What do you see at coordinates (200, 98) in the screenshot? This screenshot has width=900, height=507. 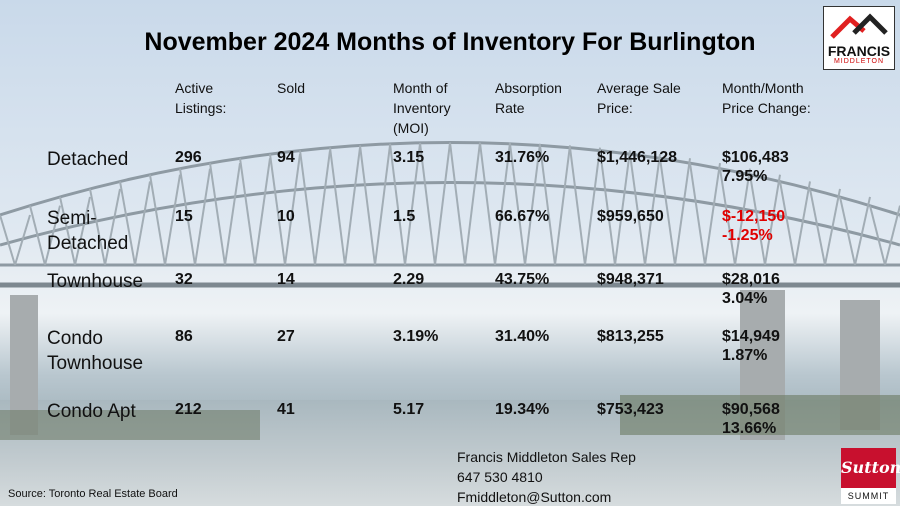 I see `column-header: Active Listings:` at bounding box center [200, 98].